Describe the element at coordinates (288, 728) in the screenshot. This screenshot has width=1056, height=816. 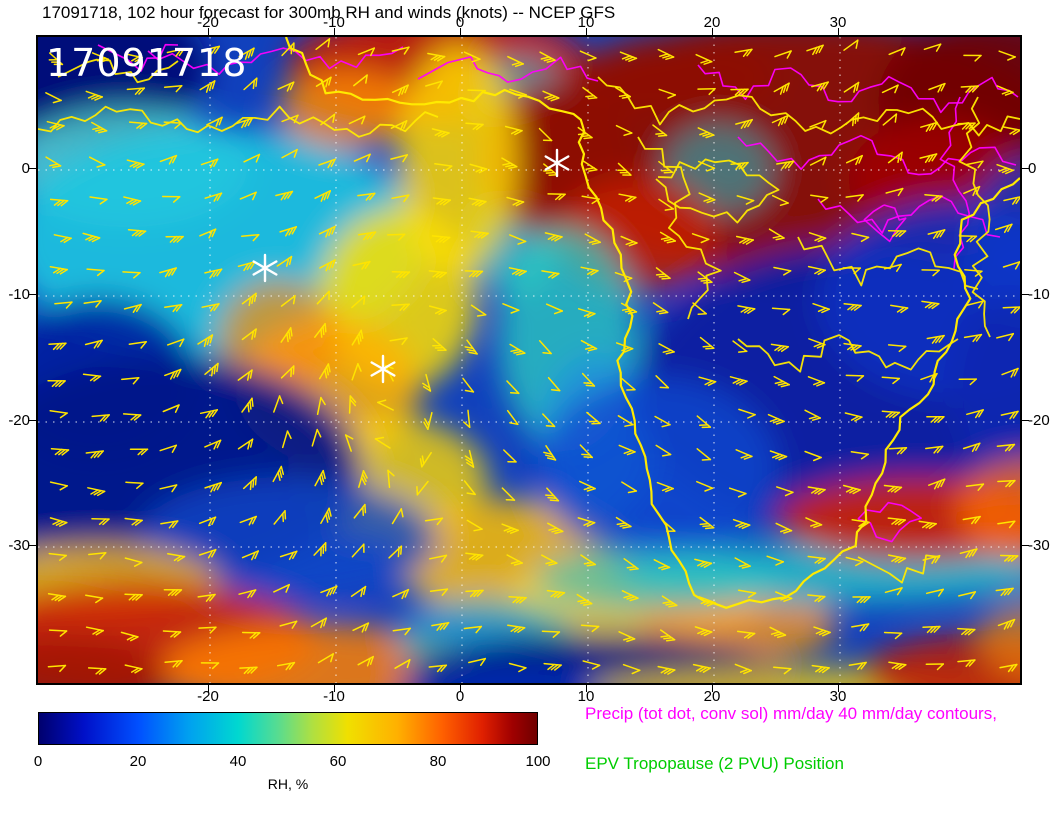
I see `rh-colorbar` at that location.